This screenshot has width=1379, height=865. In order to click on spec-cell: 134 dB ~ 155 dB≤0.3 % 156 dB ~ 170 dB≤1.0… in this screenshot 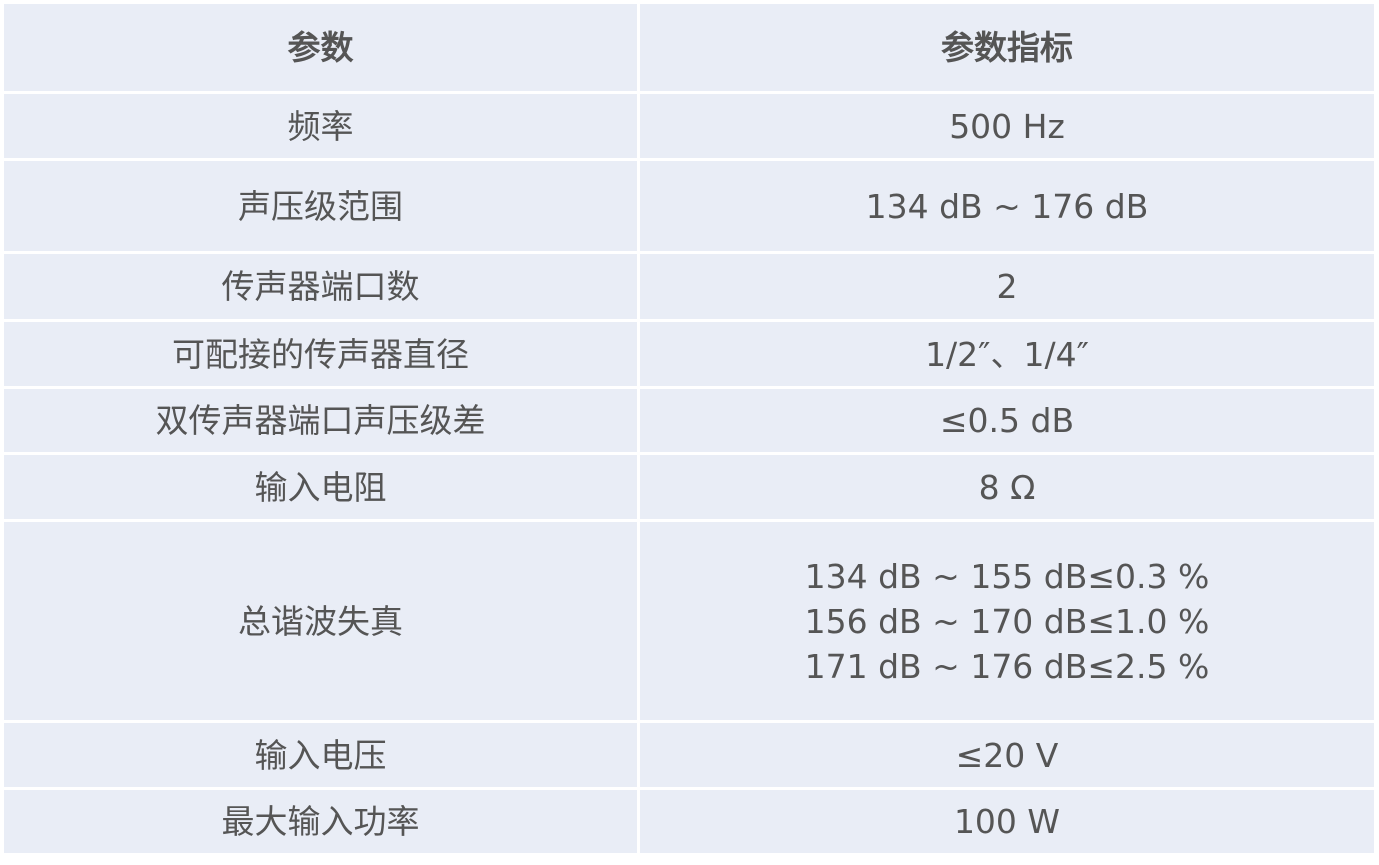, I will do `click(1007, 621)`.